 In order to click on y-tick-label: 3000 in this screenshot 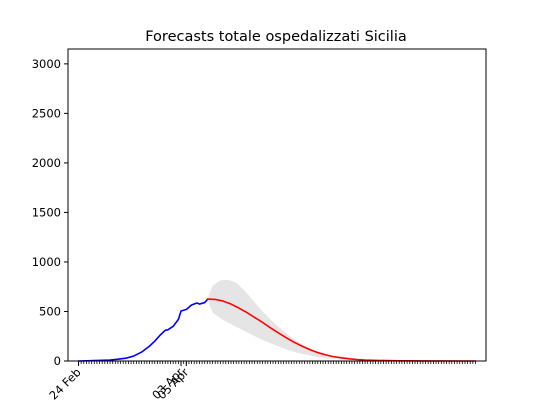, I will do `click(46, 64)`.